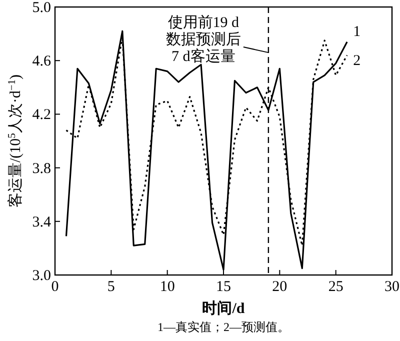 This screenshot has height=341, width=400. Describe the element at coordinates (55, 287) in the screenshot. I see `x-tick-label: 0` at that location.